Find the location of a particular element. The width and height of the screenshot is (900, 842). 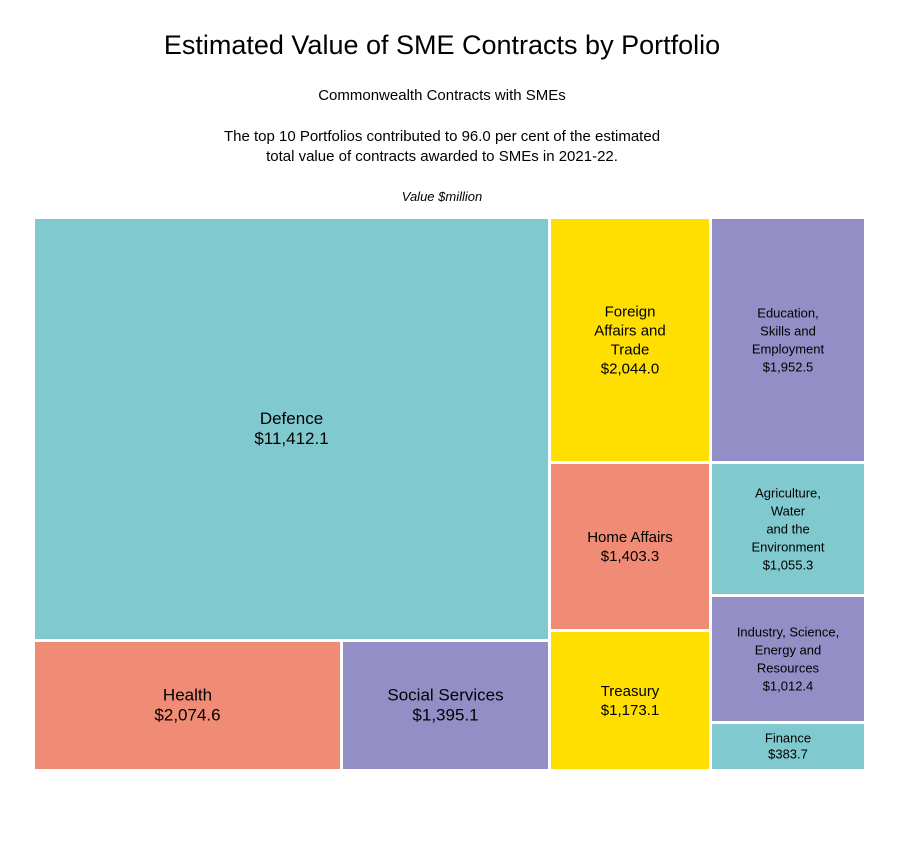

tile-name-label: Energy and is located at coordinates (788, 650).